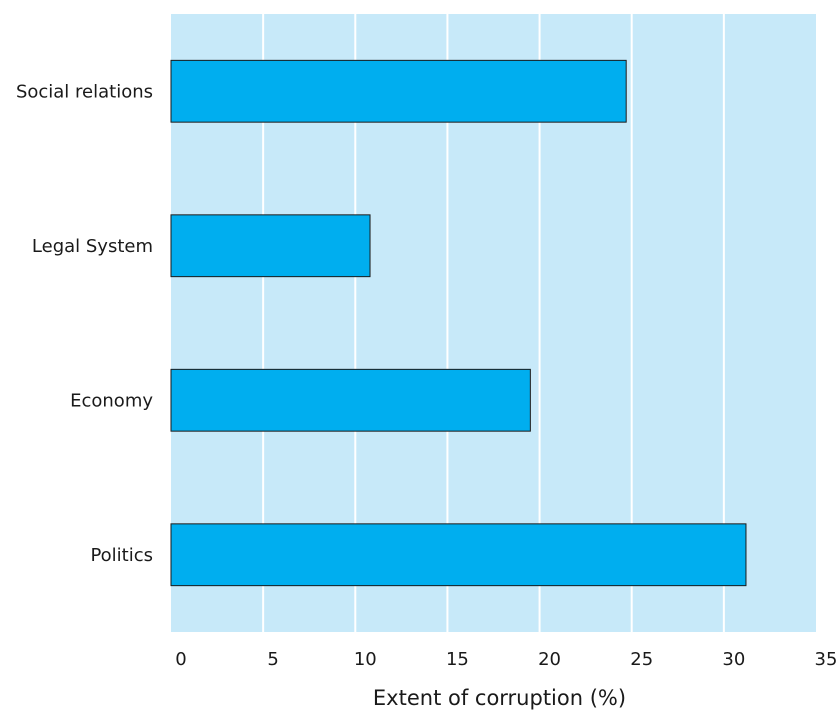  Describe the element at coordinates (826, 659) in the screenshot. I see `x-tick-label-35: 35` at that location.